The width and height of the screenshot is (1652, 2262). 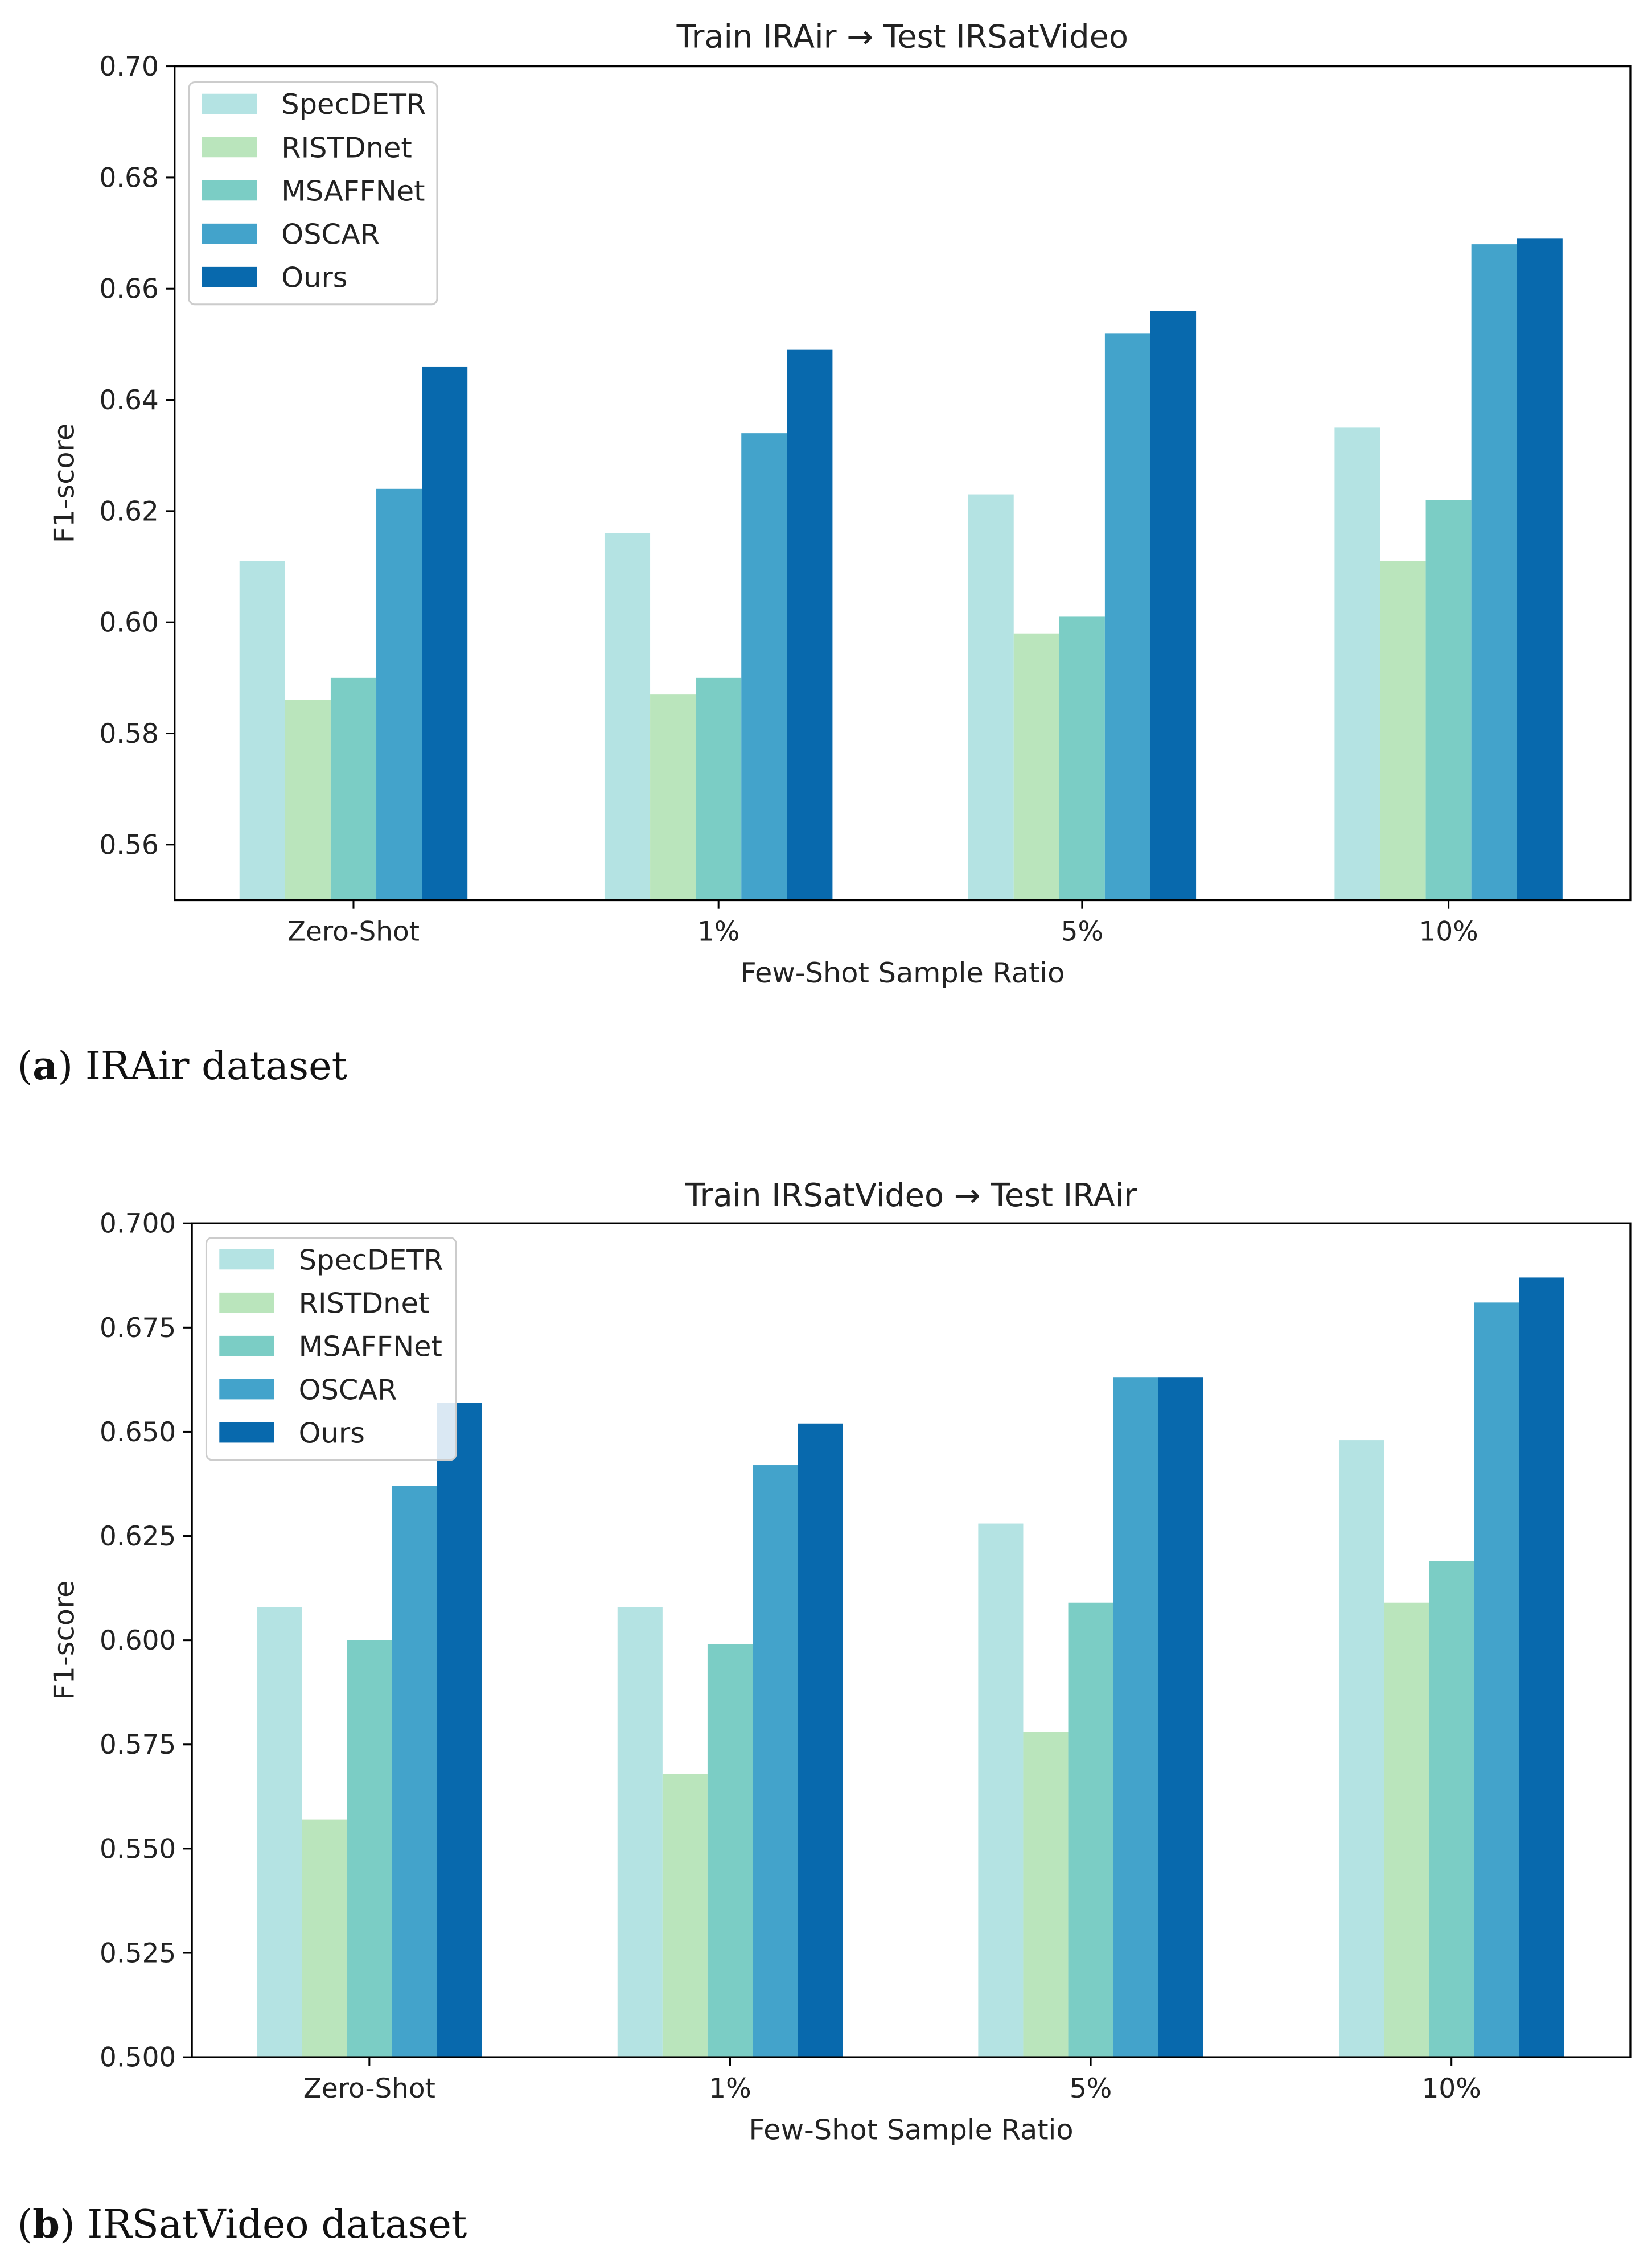 What do you see at coordinates (138, 1328) in the screenshot?
I see `y-tick-label: 0.675` at bounding box center [138, 1328].